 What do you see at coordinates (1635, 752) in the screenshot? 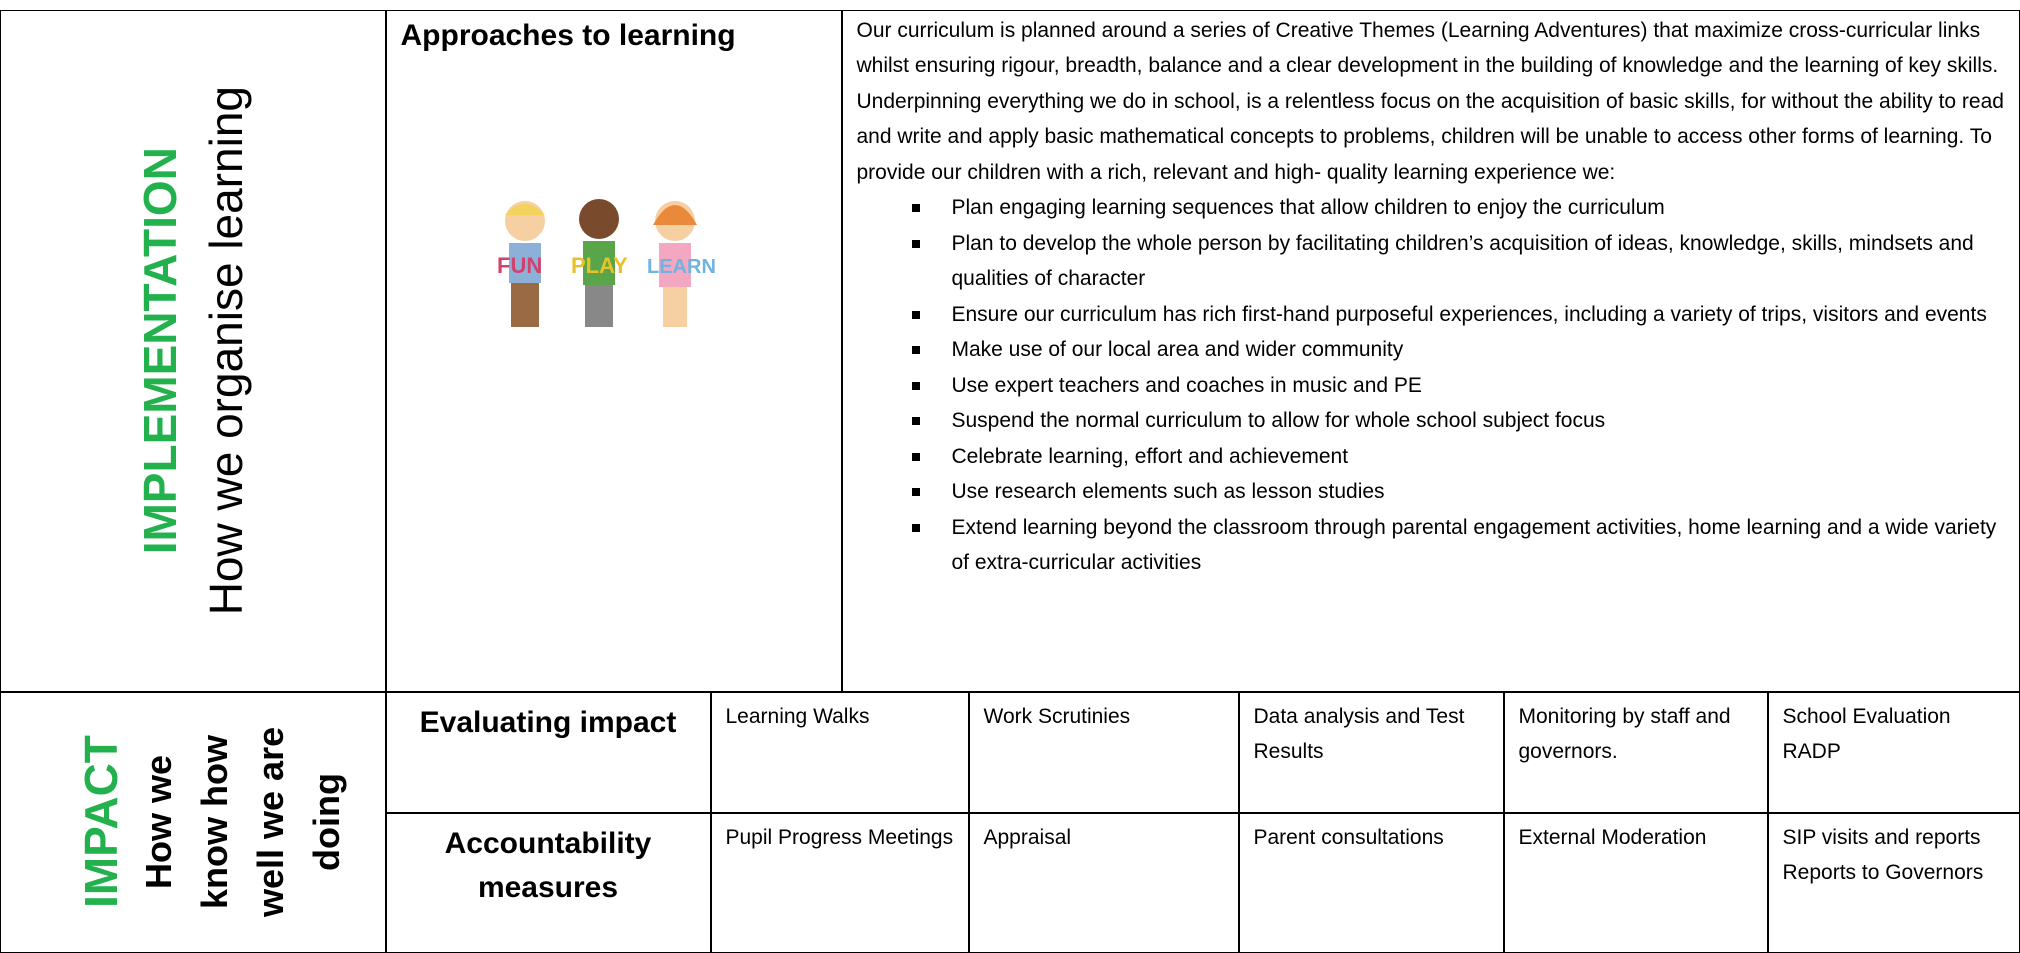
I see `grid-cell: Monitoring by staff and governors.` at bounding box center [1635, 752].